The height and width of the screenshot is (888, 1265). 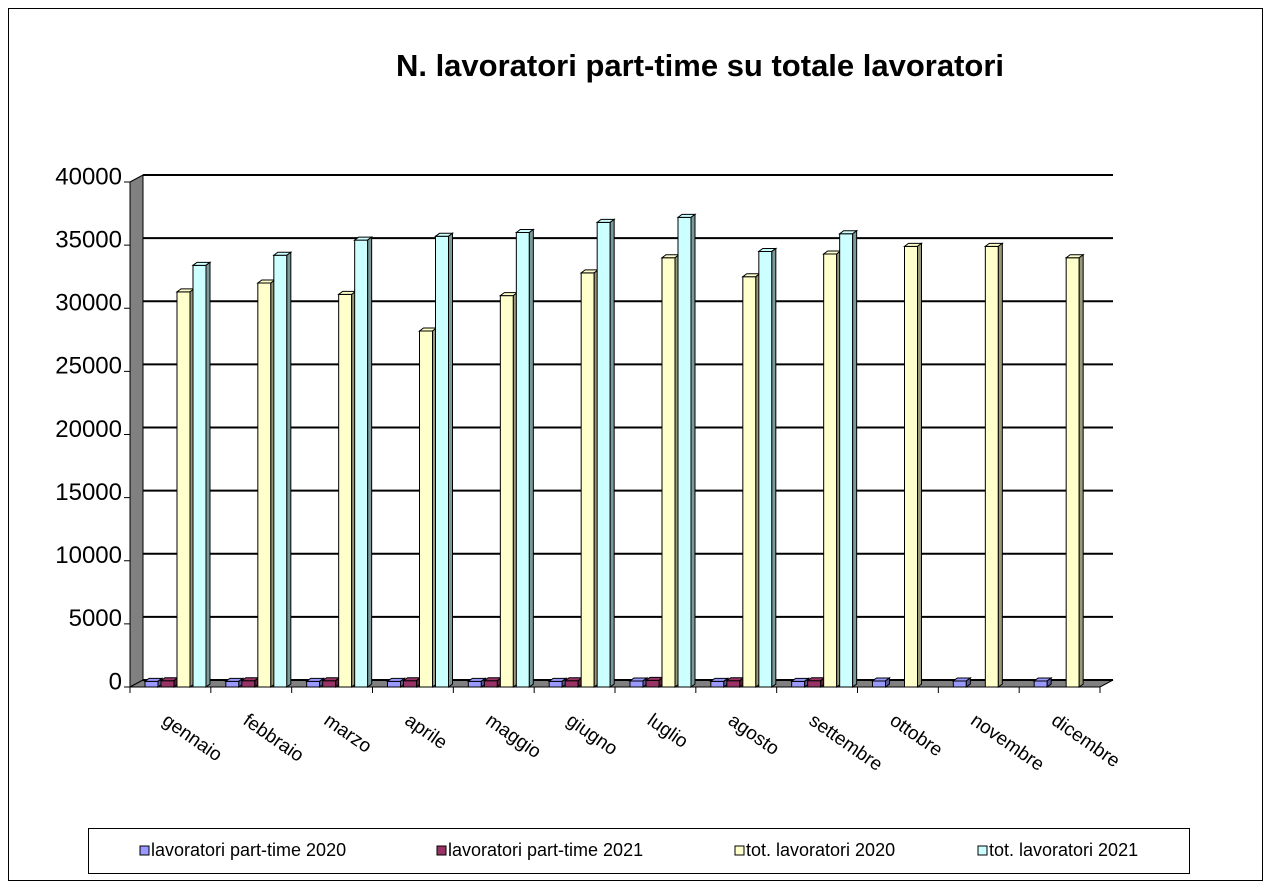 I want to click on y-tick-label: 35000, so click(x=88, y=239).